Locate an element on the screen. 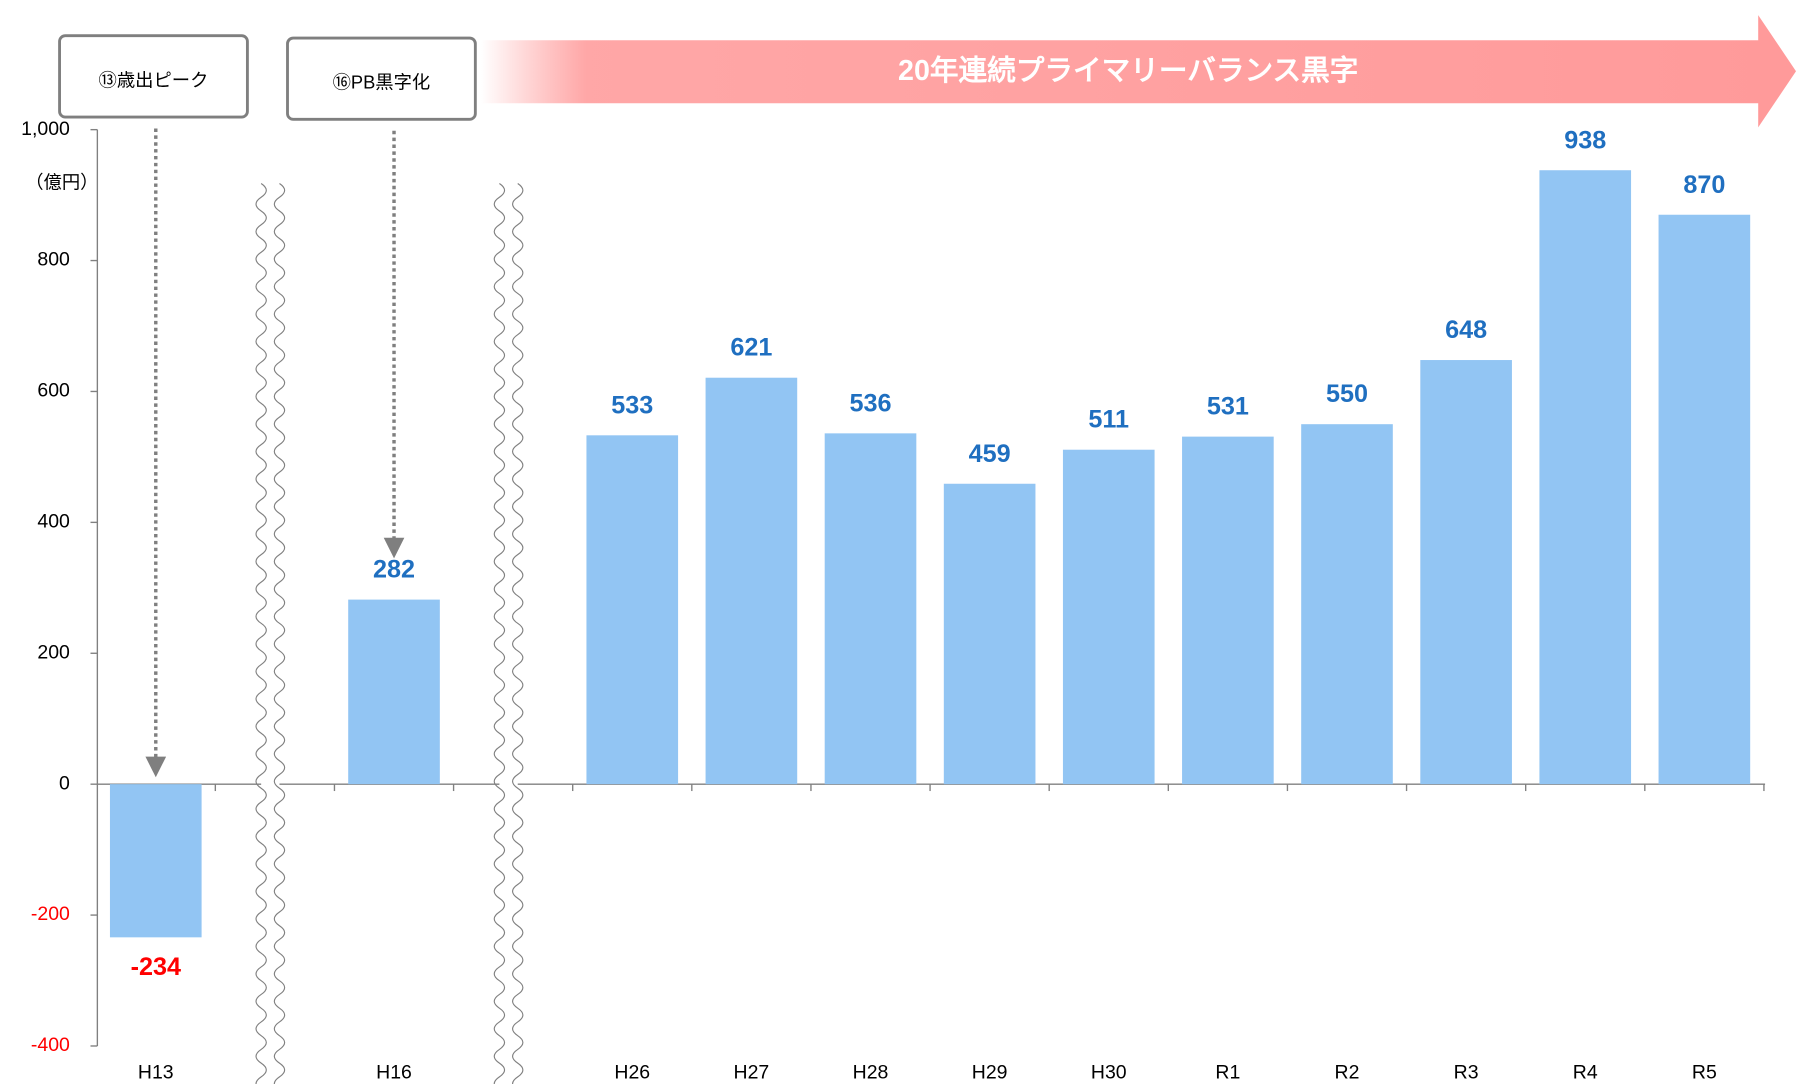 This screenshot has width=1796, height=1084. value-label: -234 is located at coordinates (156, 967).